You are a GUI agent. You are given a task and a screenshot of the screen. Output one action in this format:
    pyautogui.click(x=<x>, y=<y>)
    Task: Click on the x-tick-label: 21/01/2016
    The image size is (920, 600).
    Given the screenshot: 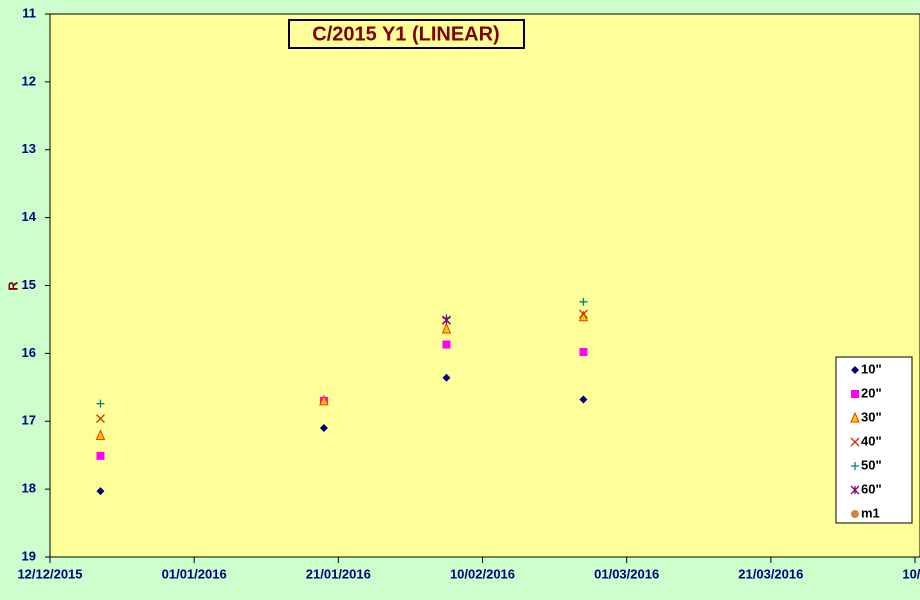 What is the action you would take?
    pyautogui.click(x=338, y=573)
    